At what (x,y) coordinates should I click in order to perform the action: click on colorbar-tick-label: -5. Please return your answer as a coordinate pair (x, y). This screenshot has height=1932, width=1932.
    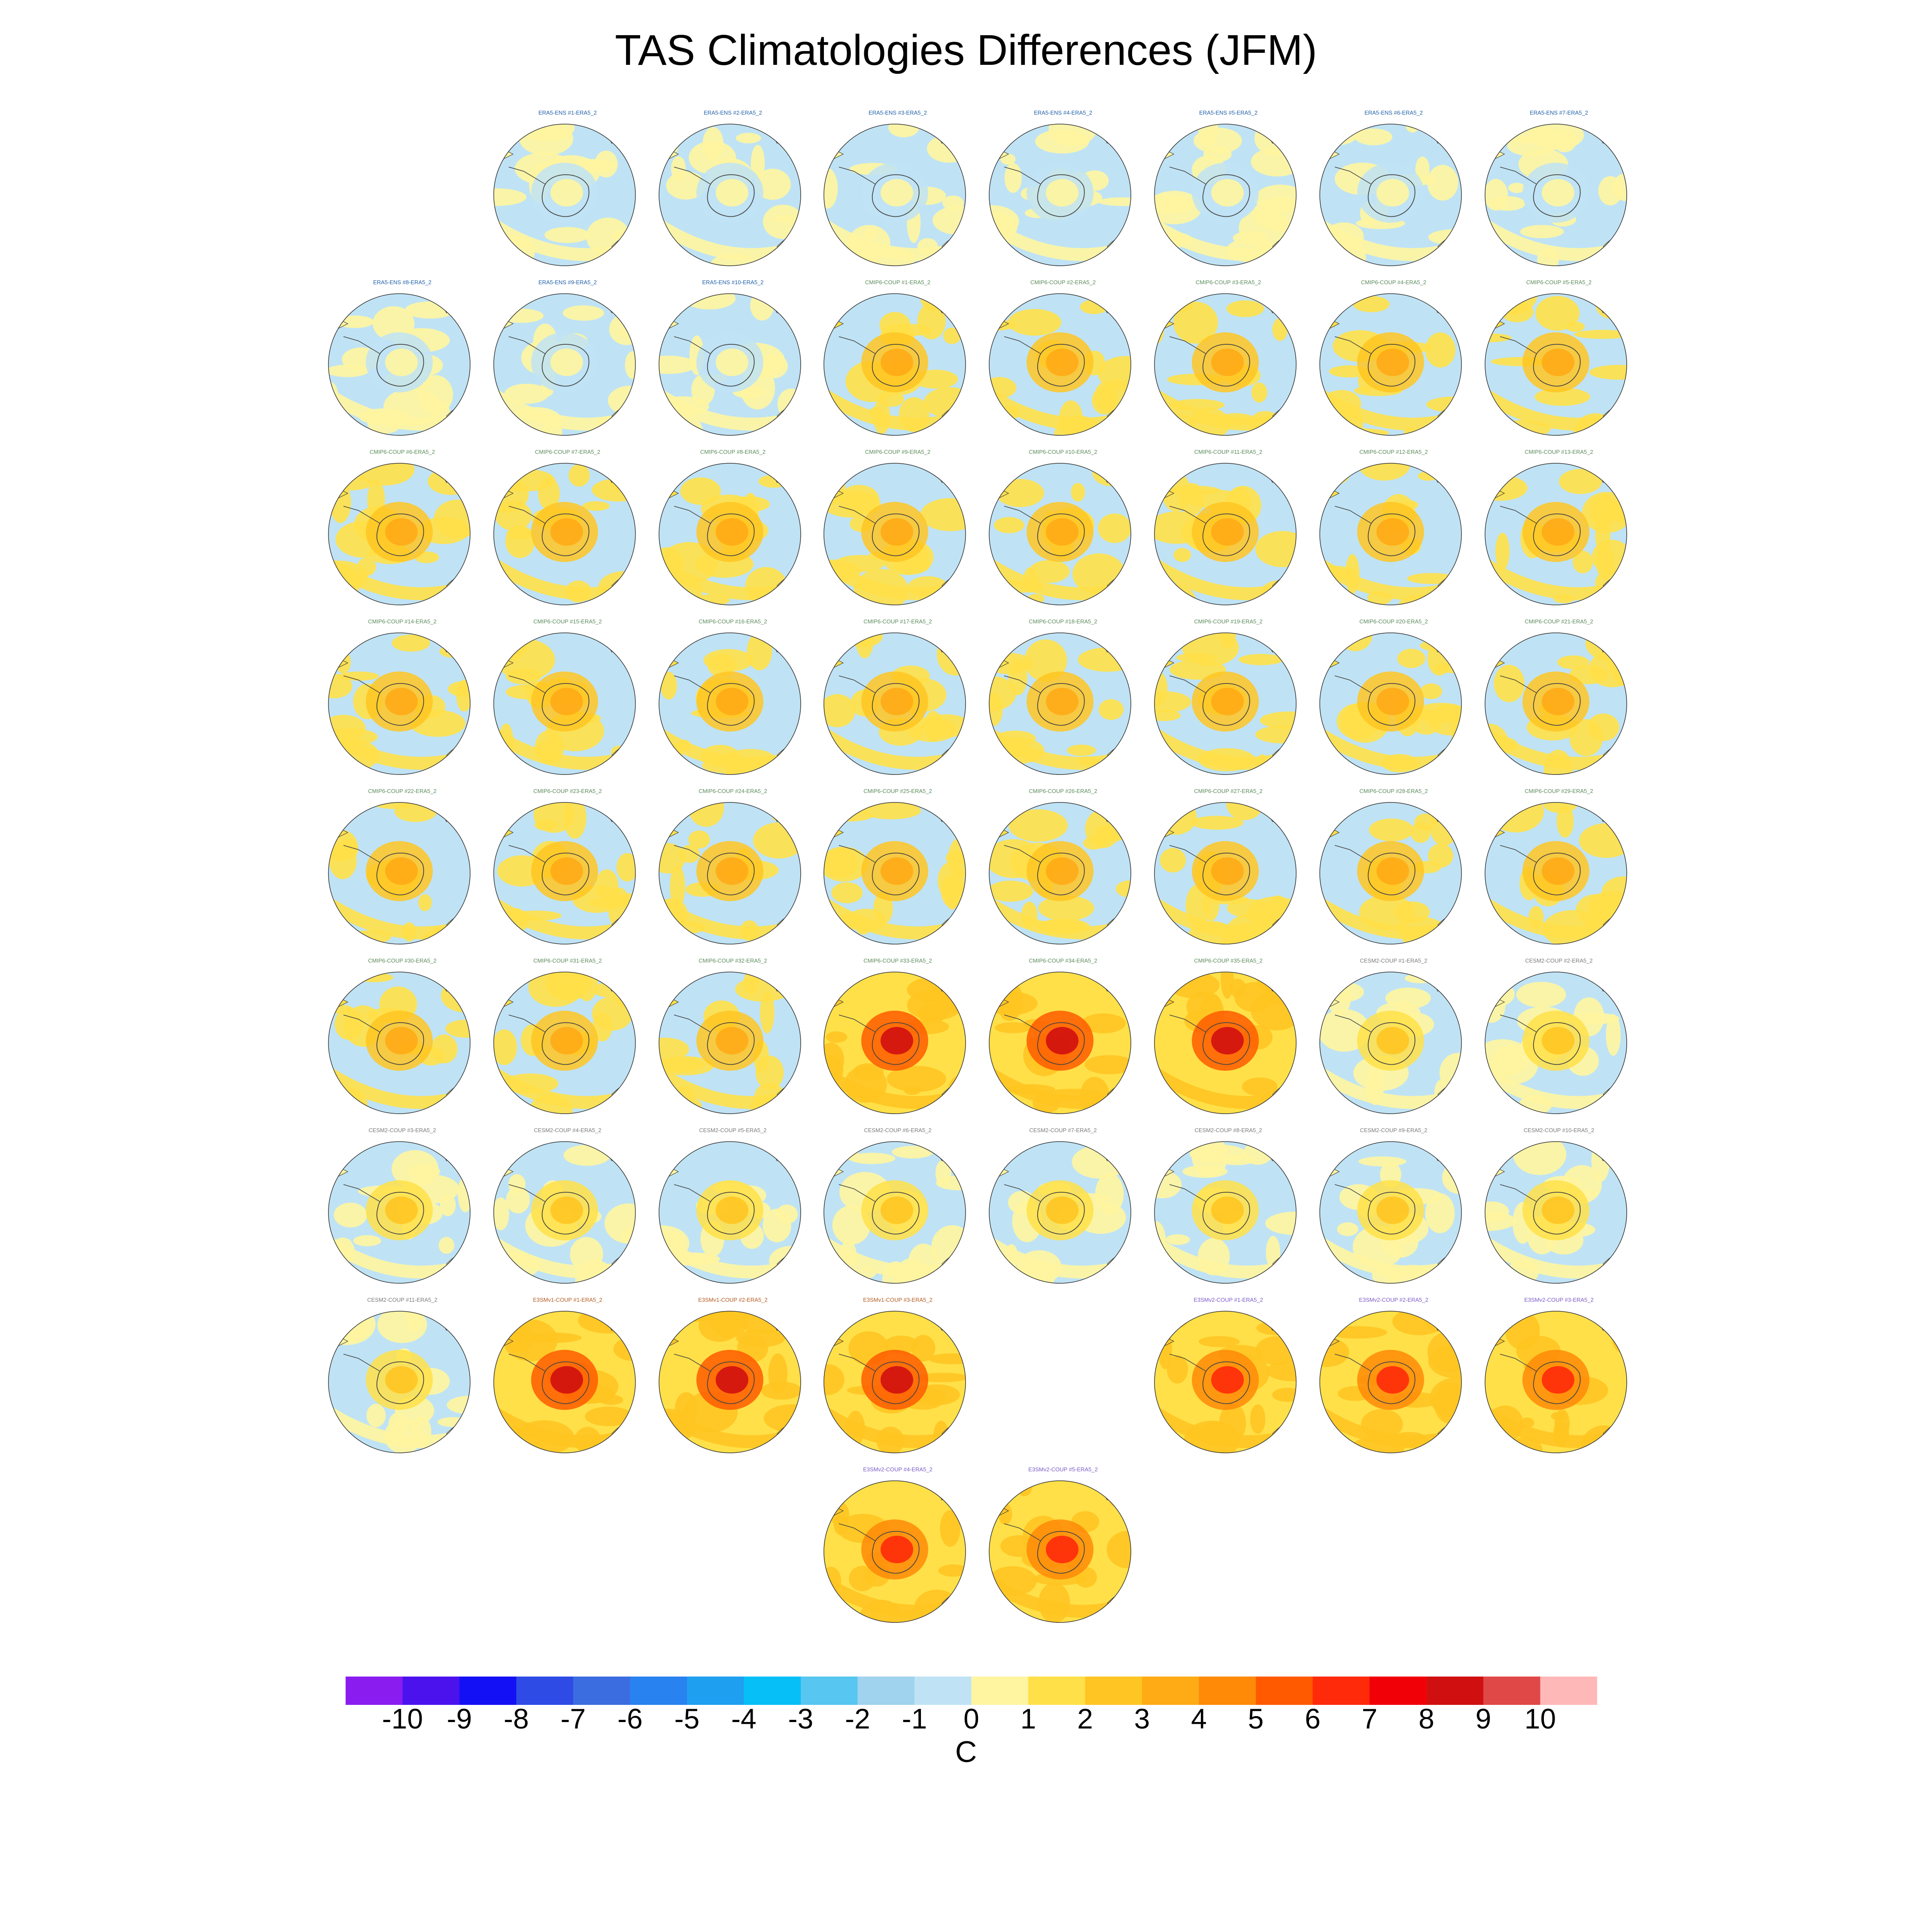
    Looking at the image, I should click on (687, 1719).